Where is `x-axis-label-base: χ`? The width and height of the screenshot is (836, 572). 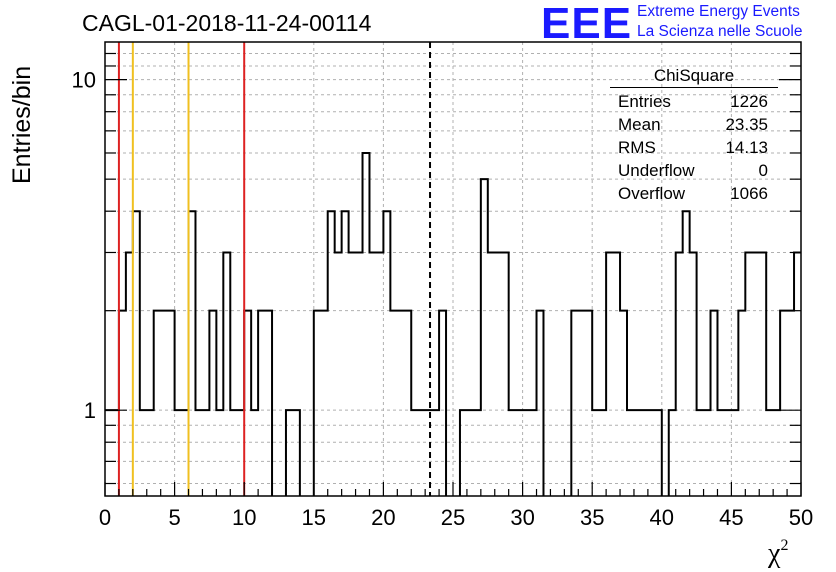
x-axis-label-base: χ is located at coordinates (774, 553).